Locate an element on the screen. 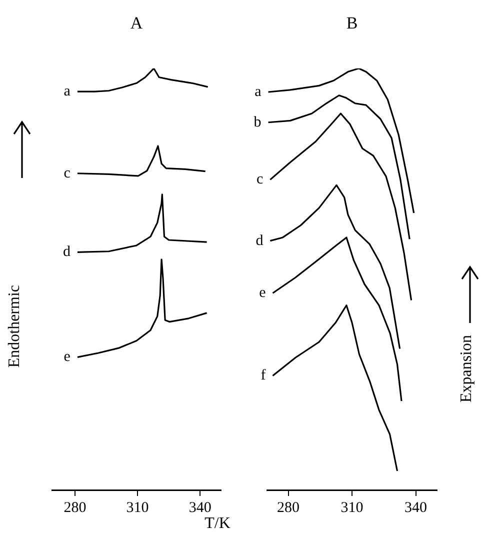 The width and height of the screenshot is (481, 541). chart-title: A is located at coordinates (137, 23).